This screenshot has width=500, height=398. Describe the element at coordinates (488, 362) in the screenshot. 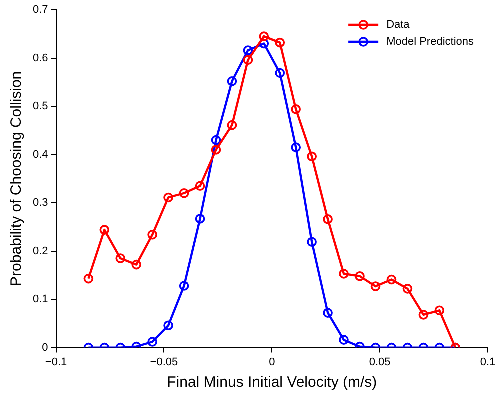

I see `x-tick-label: 0.1` at that location.